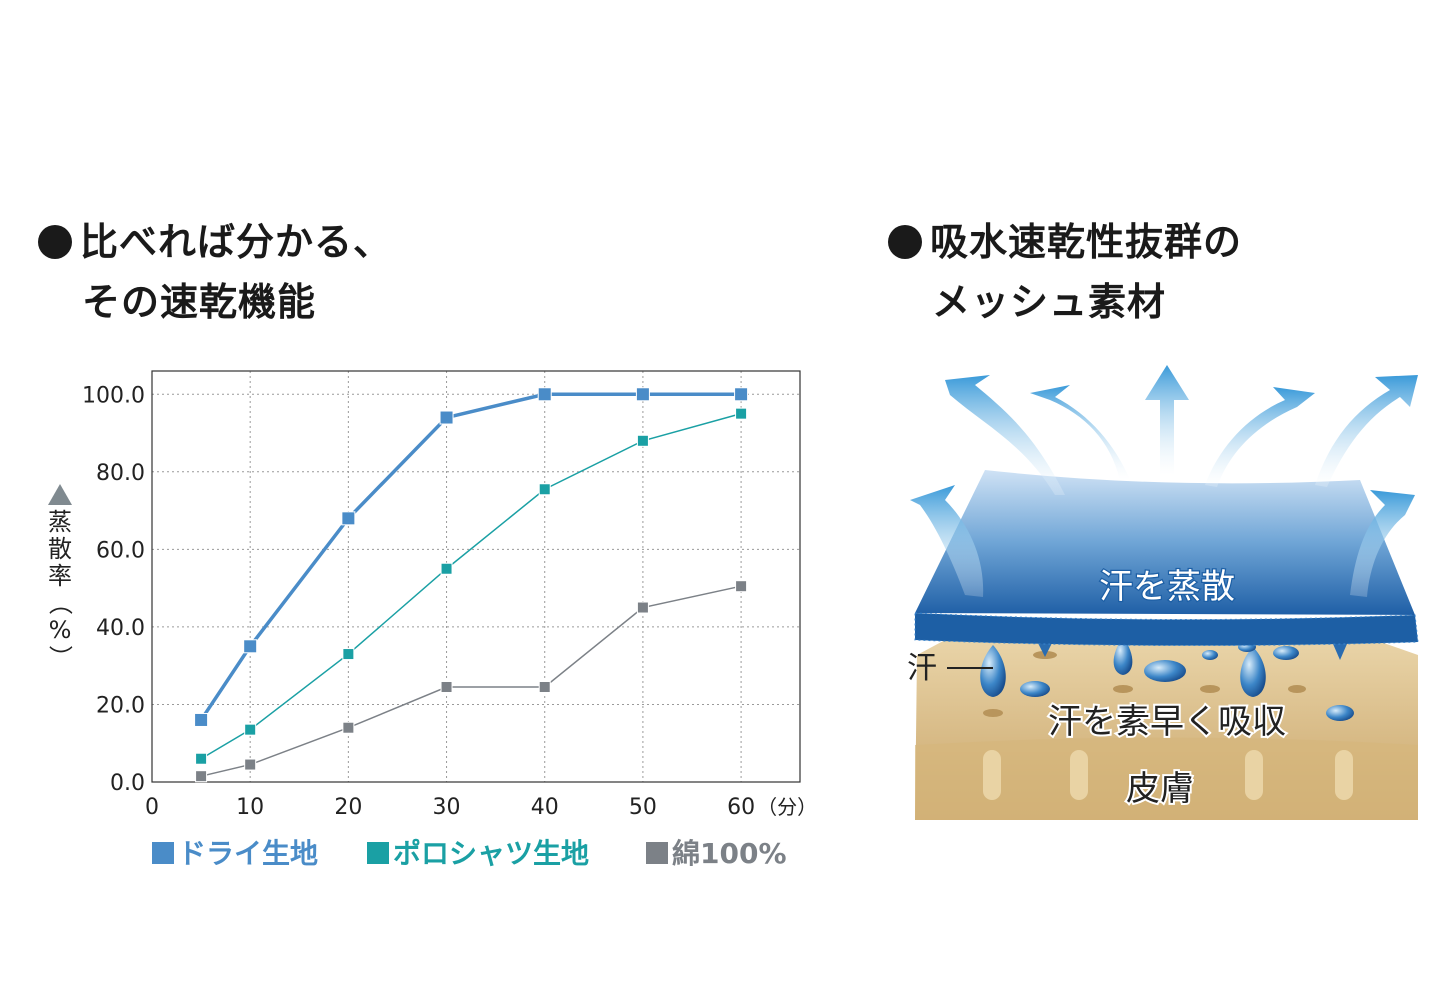  I want to click on y-label-triangle-icon, so click(60, 494).